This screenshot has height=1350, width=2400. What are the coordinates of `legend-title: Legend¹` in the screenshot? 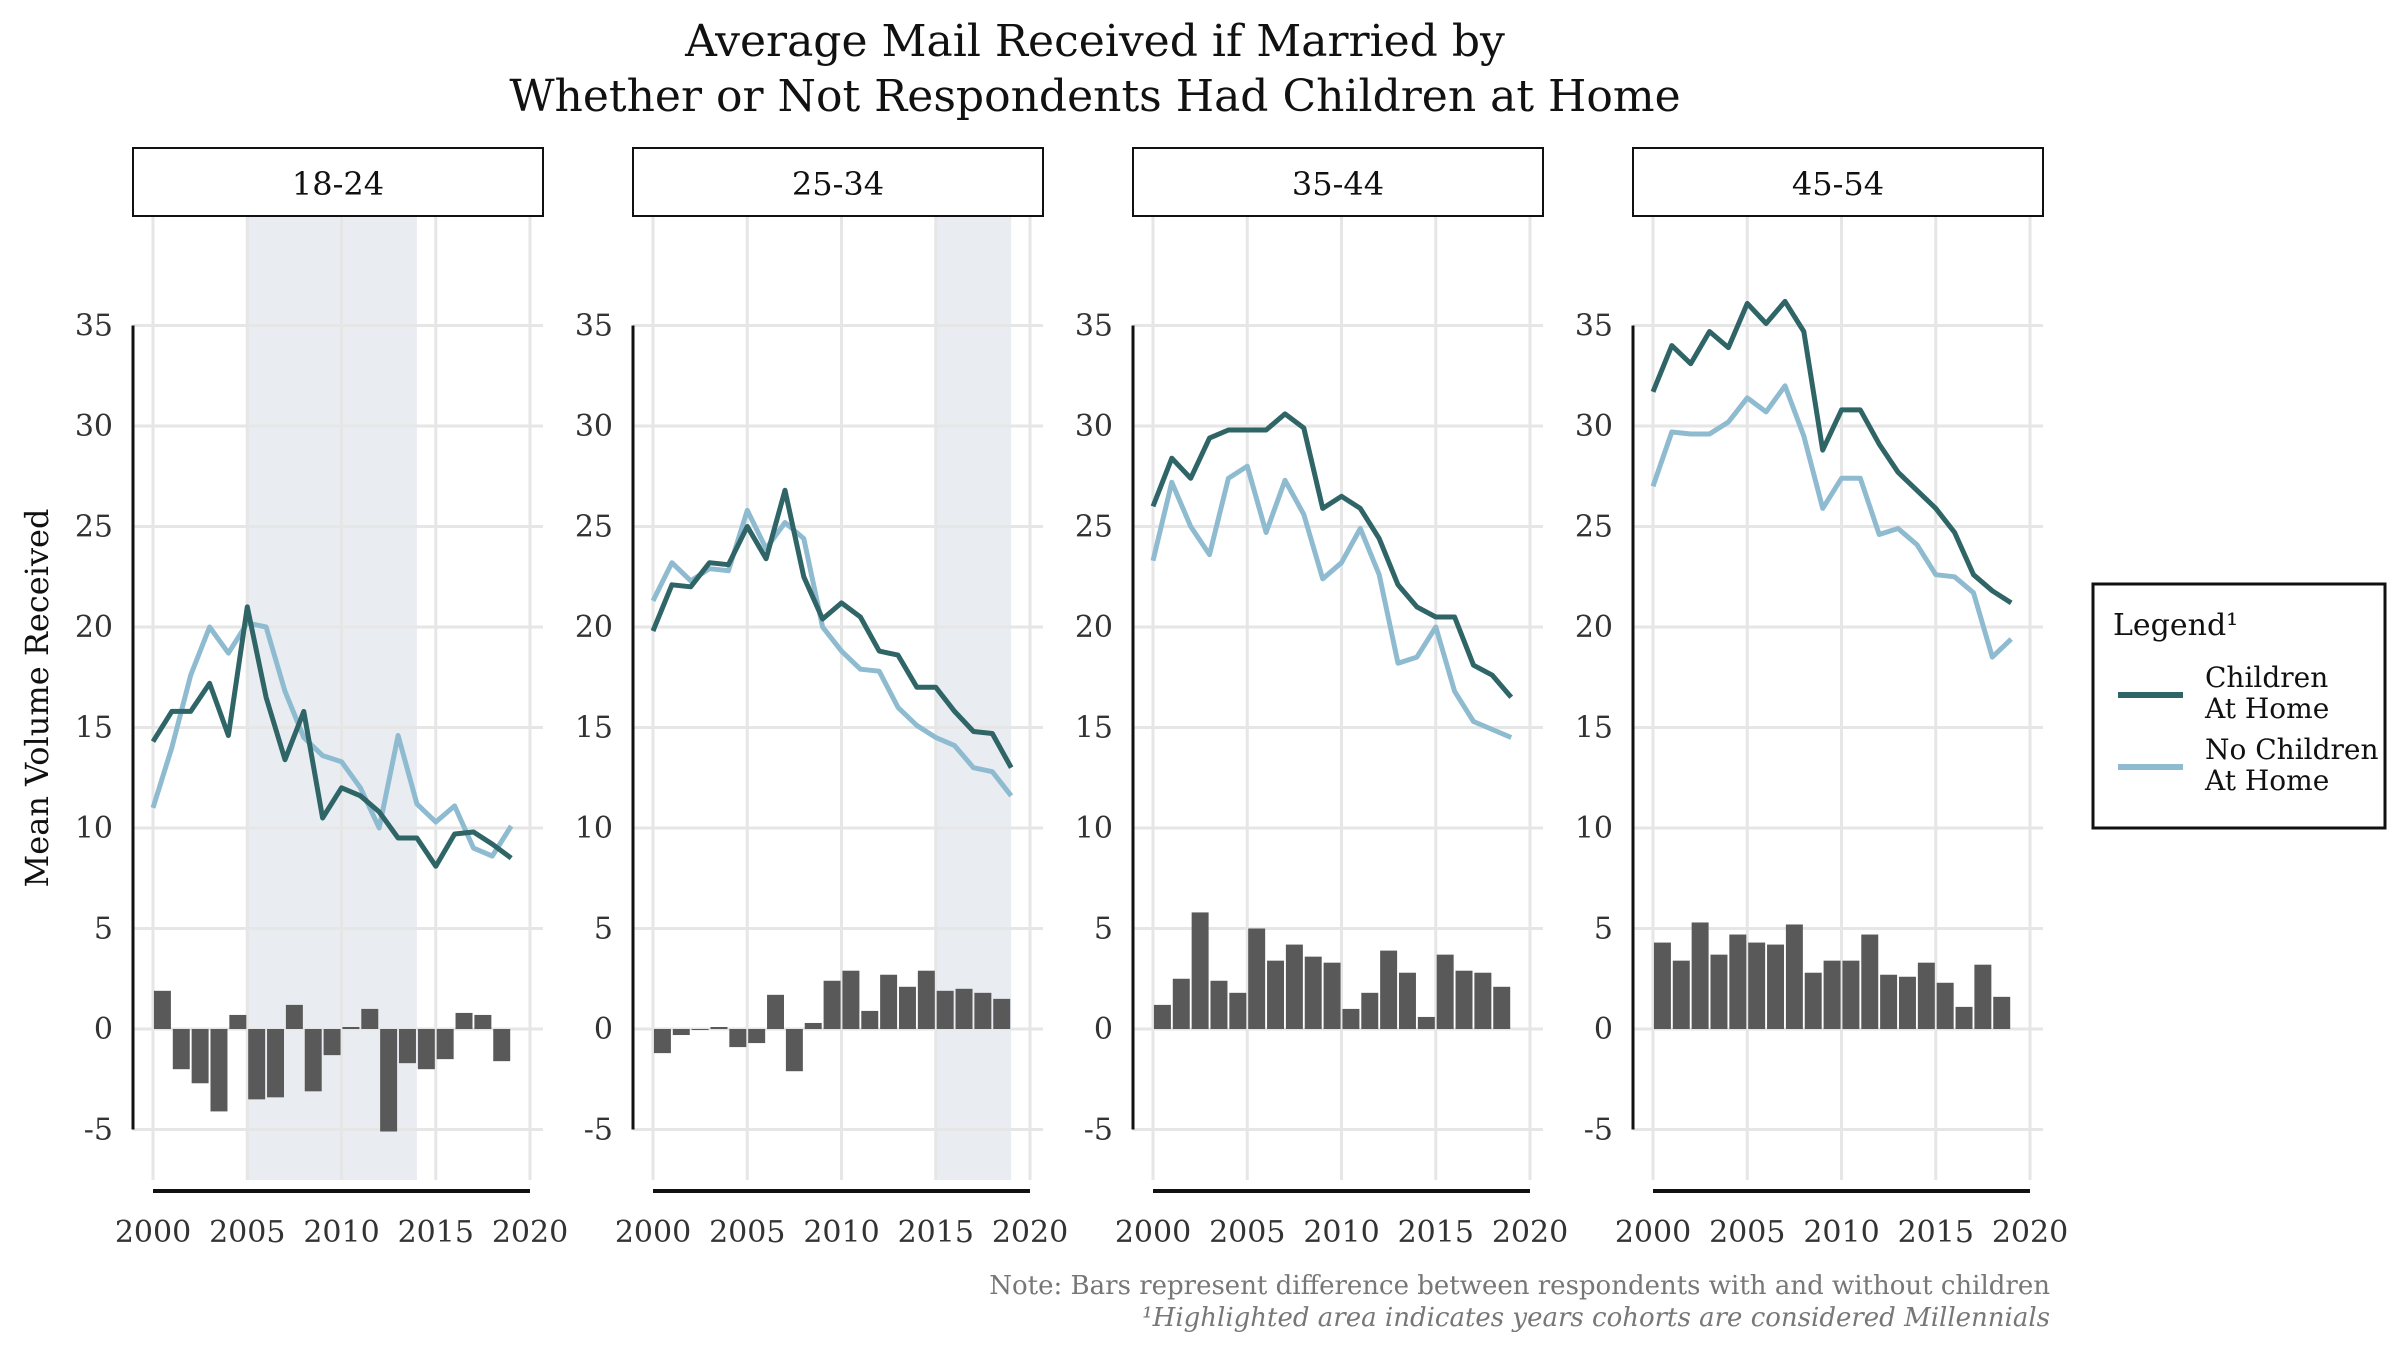 It's located at (2175, 625).